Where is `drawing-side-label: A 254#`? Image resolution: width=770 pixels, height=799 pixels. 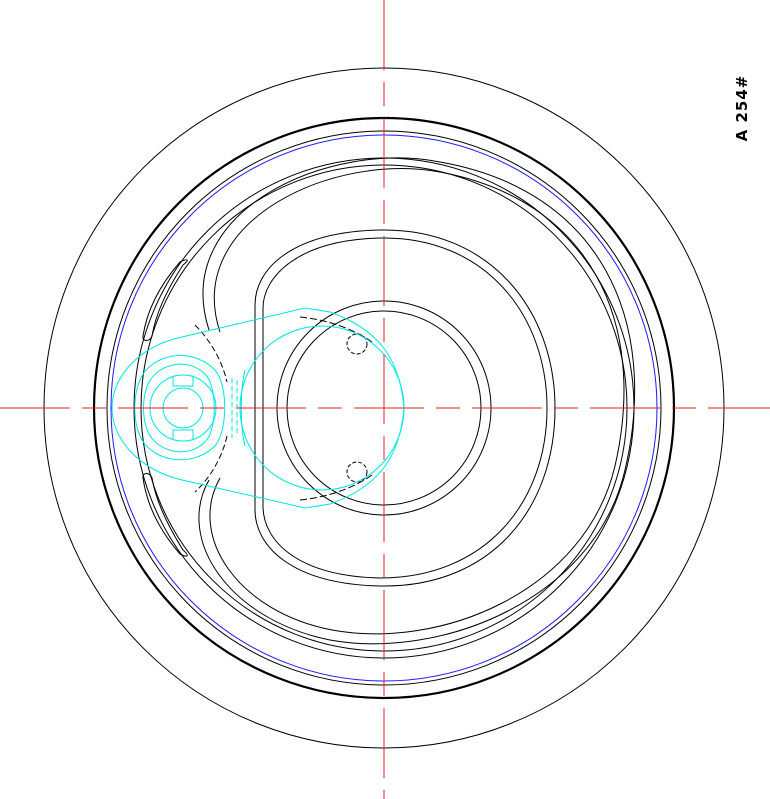 drawing-side-label: A 254# is located at coordinates (742, 108).